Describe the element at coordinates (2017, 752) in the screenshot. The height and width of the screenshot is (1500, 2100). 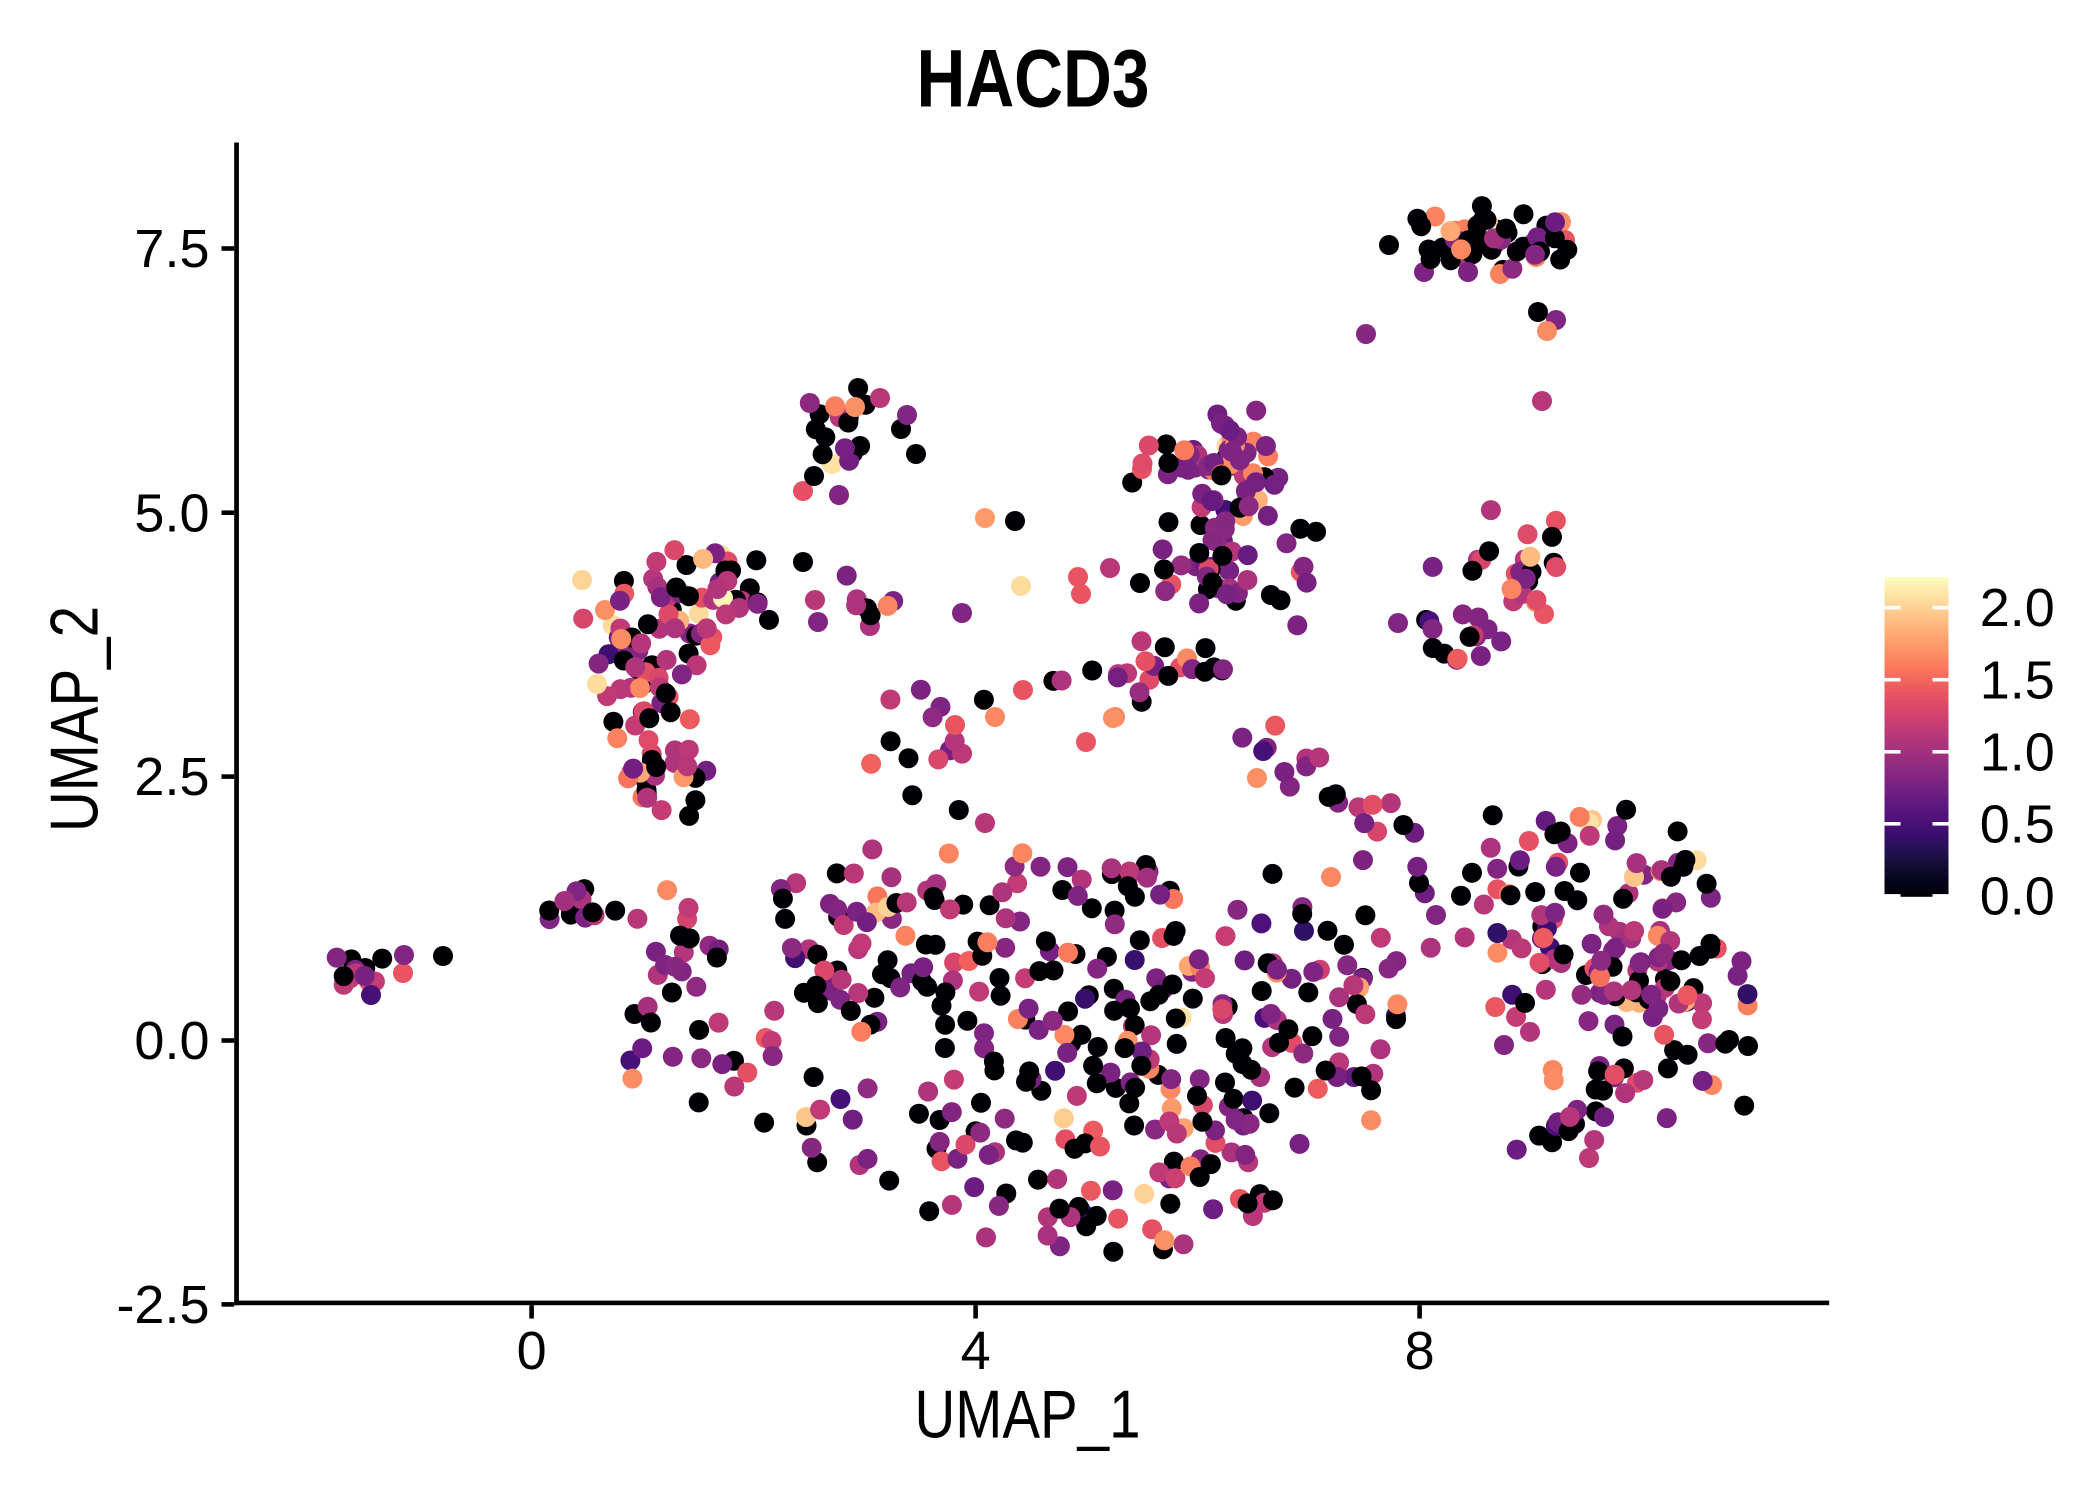
I see `svg-text: 1.0` at that location.